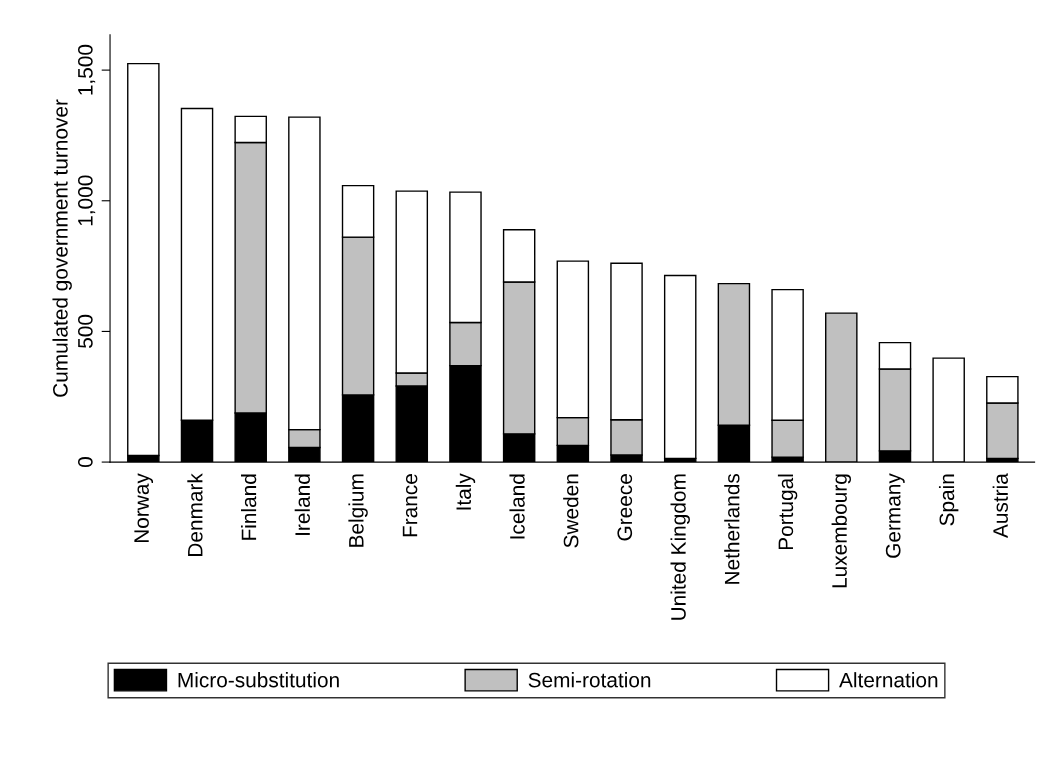 This screenshot has height=774, width=1053. What do you see at coordinates (248, 507) in the screenshot?
I see `x-tick-label: Finland` at bounding box center [248, 507].